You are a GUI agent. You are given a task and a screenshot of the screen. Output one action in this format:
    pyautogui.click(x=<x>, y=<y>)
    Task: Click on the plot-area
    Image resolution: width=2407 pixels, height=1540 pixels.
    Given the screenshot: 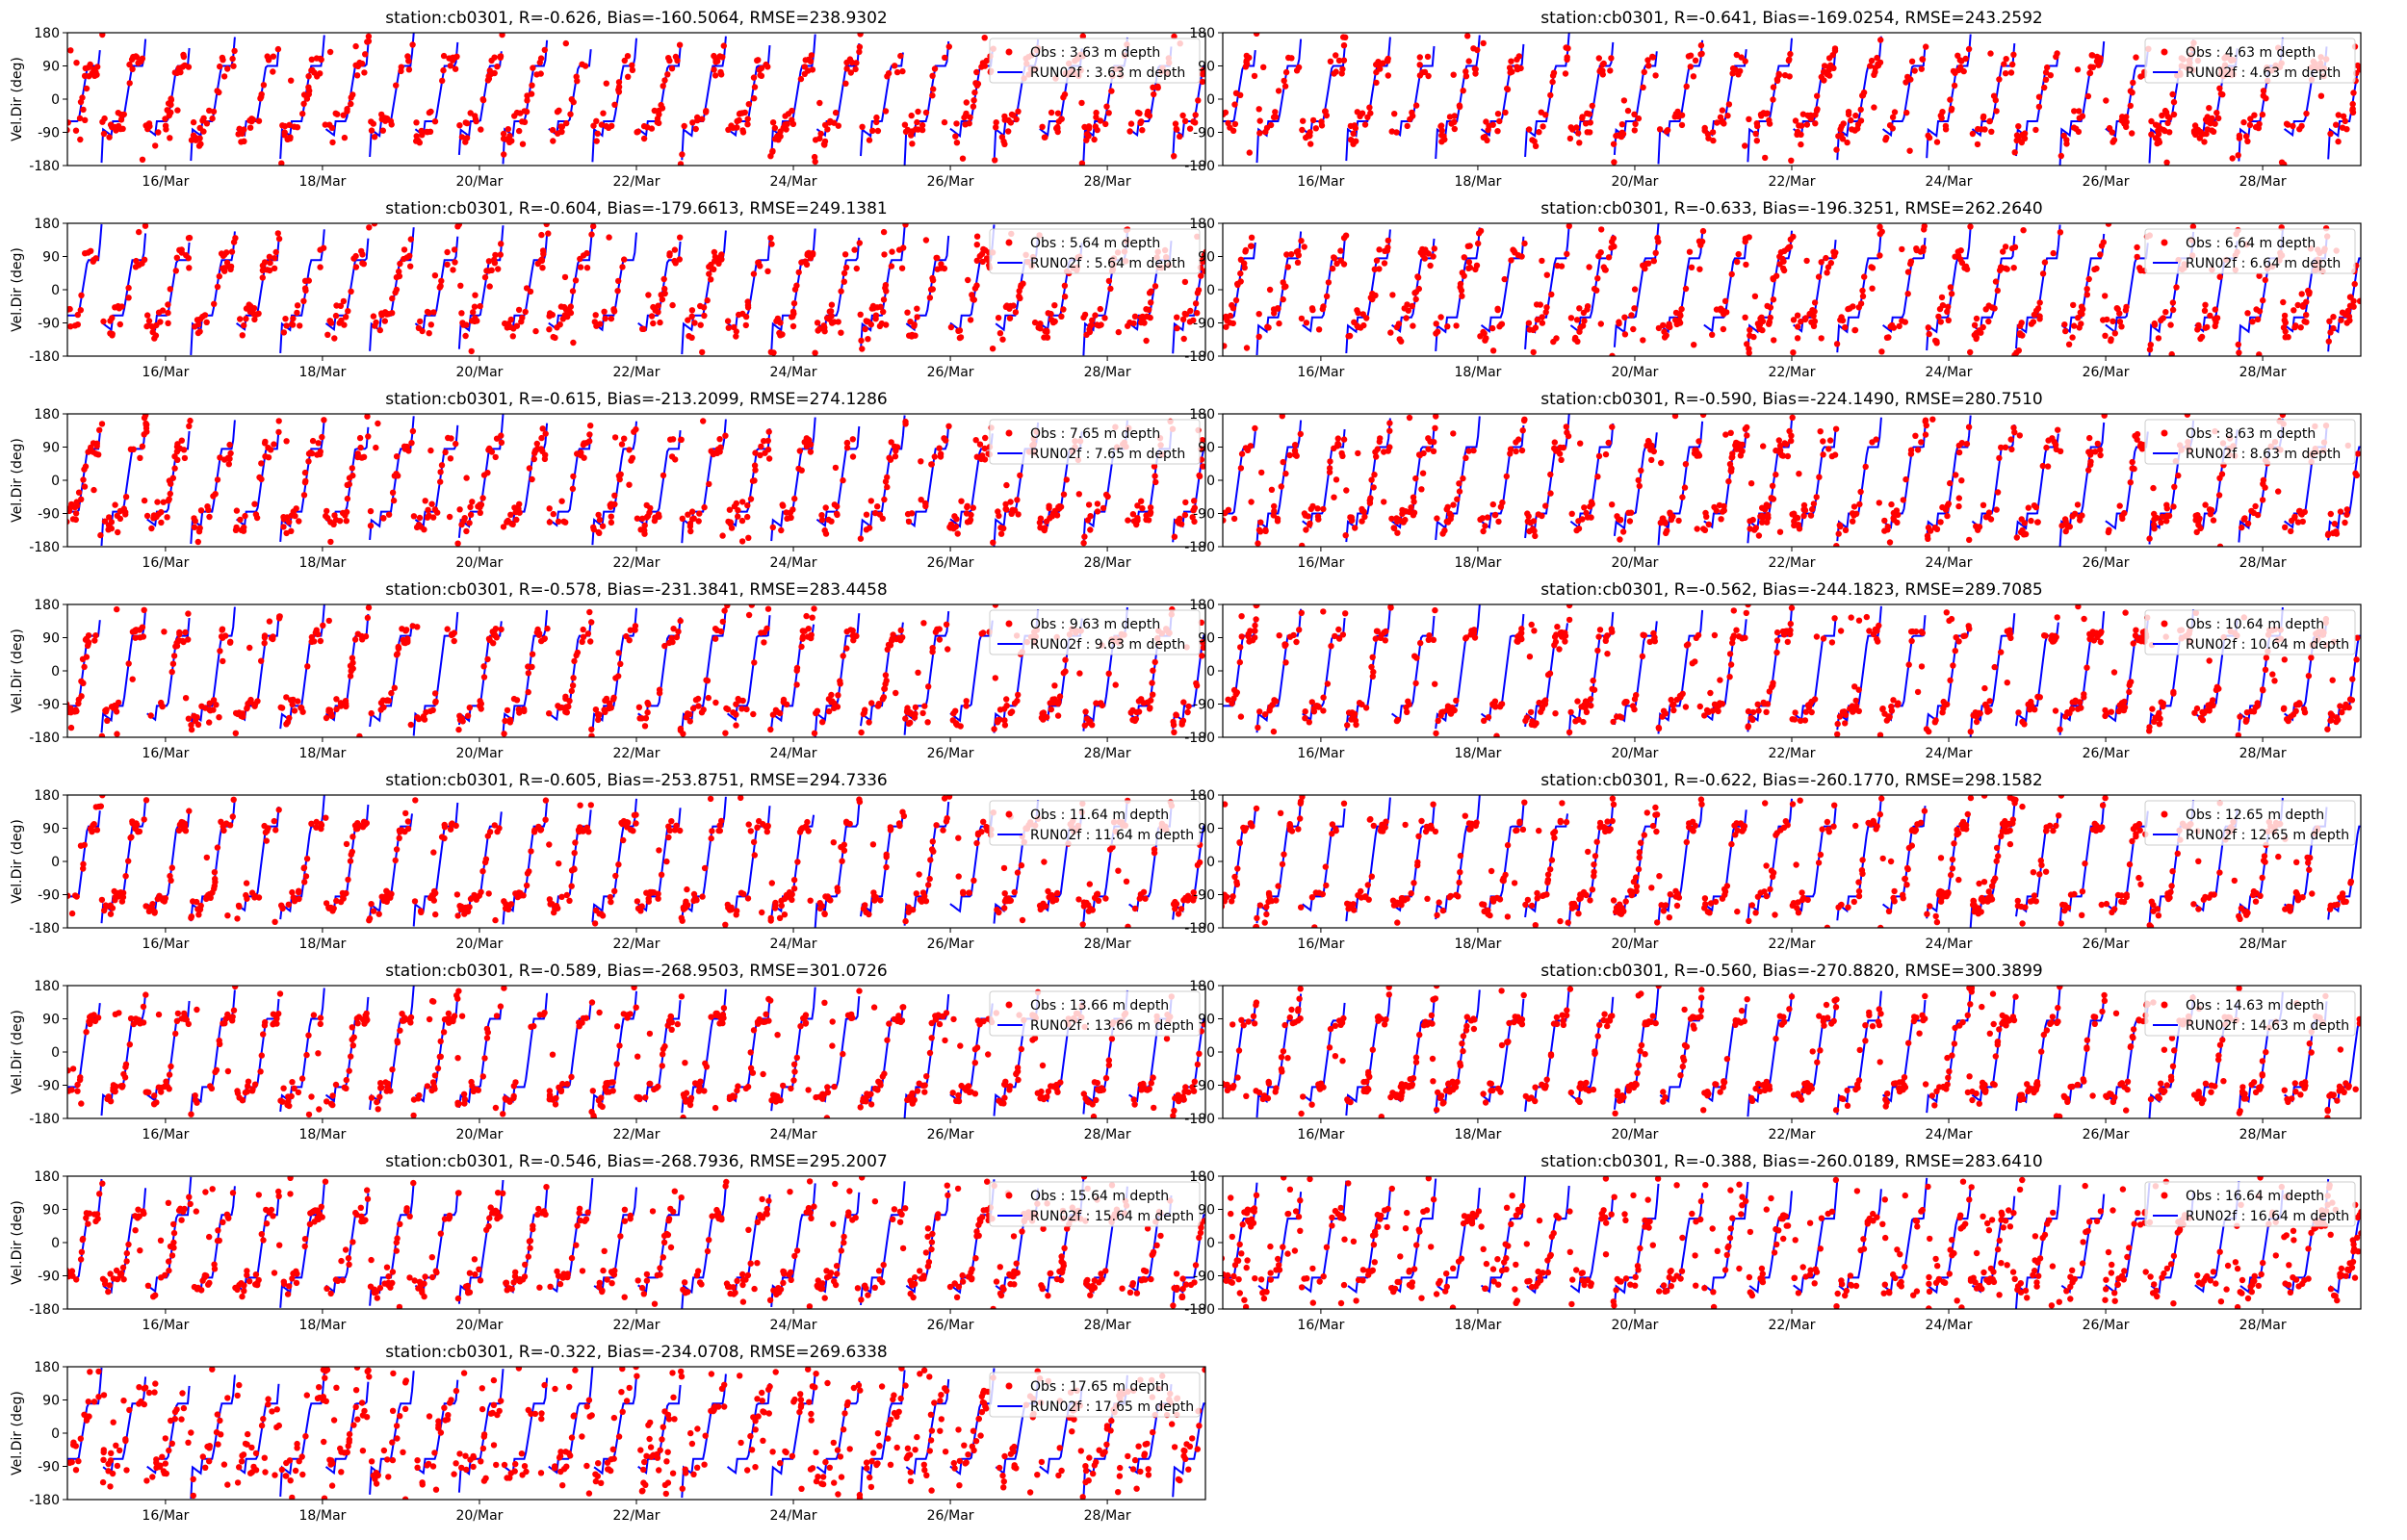 What is the action you would take?
    pyautogui.click(x=1792, y=289)
    